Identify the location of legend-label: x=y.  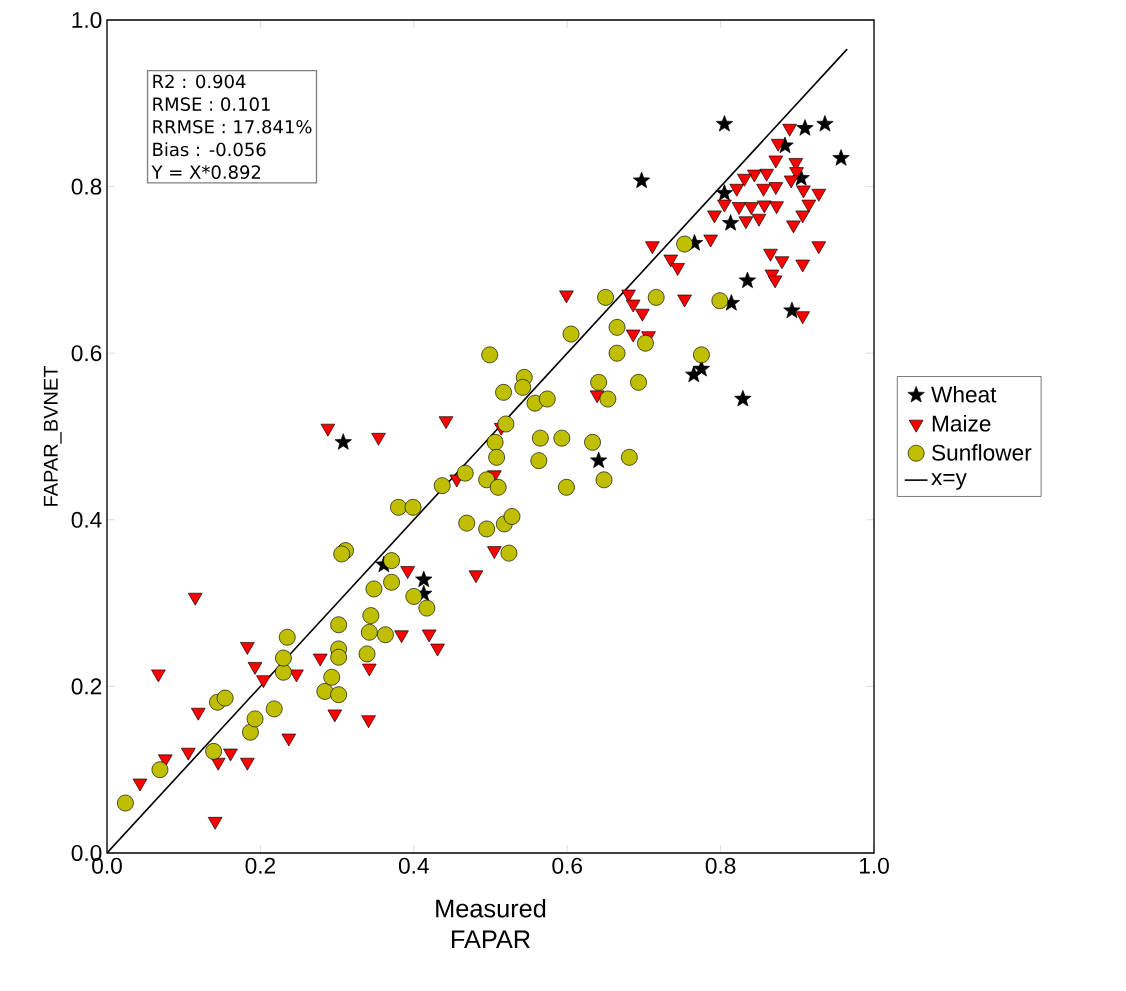
(949, 481).